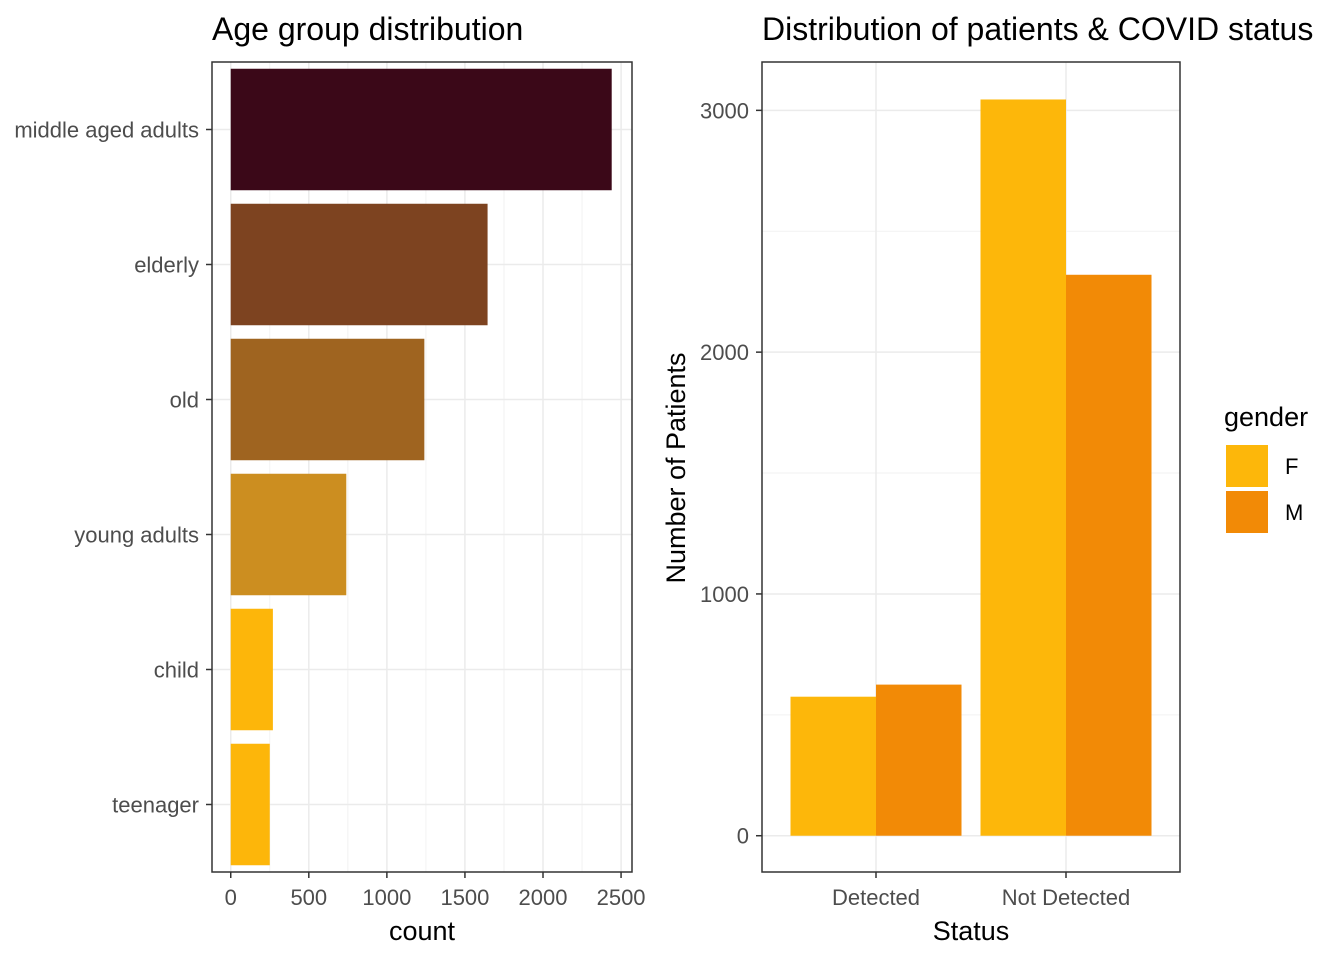  What do you see at coordinates (231, 897) in the screenshot?
I see `x-tick-label: 0` at bounding box center [231, 897].